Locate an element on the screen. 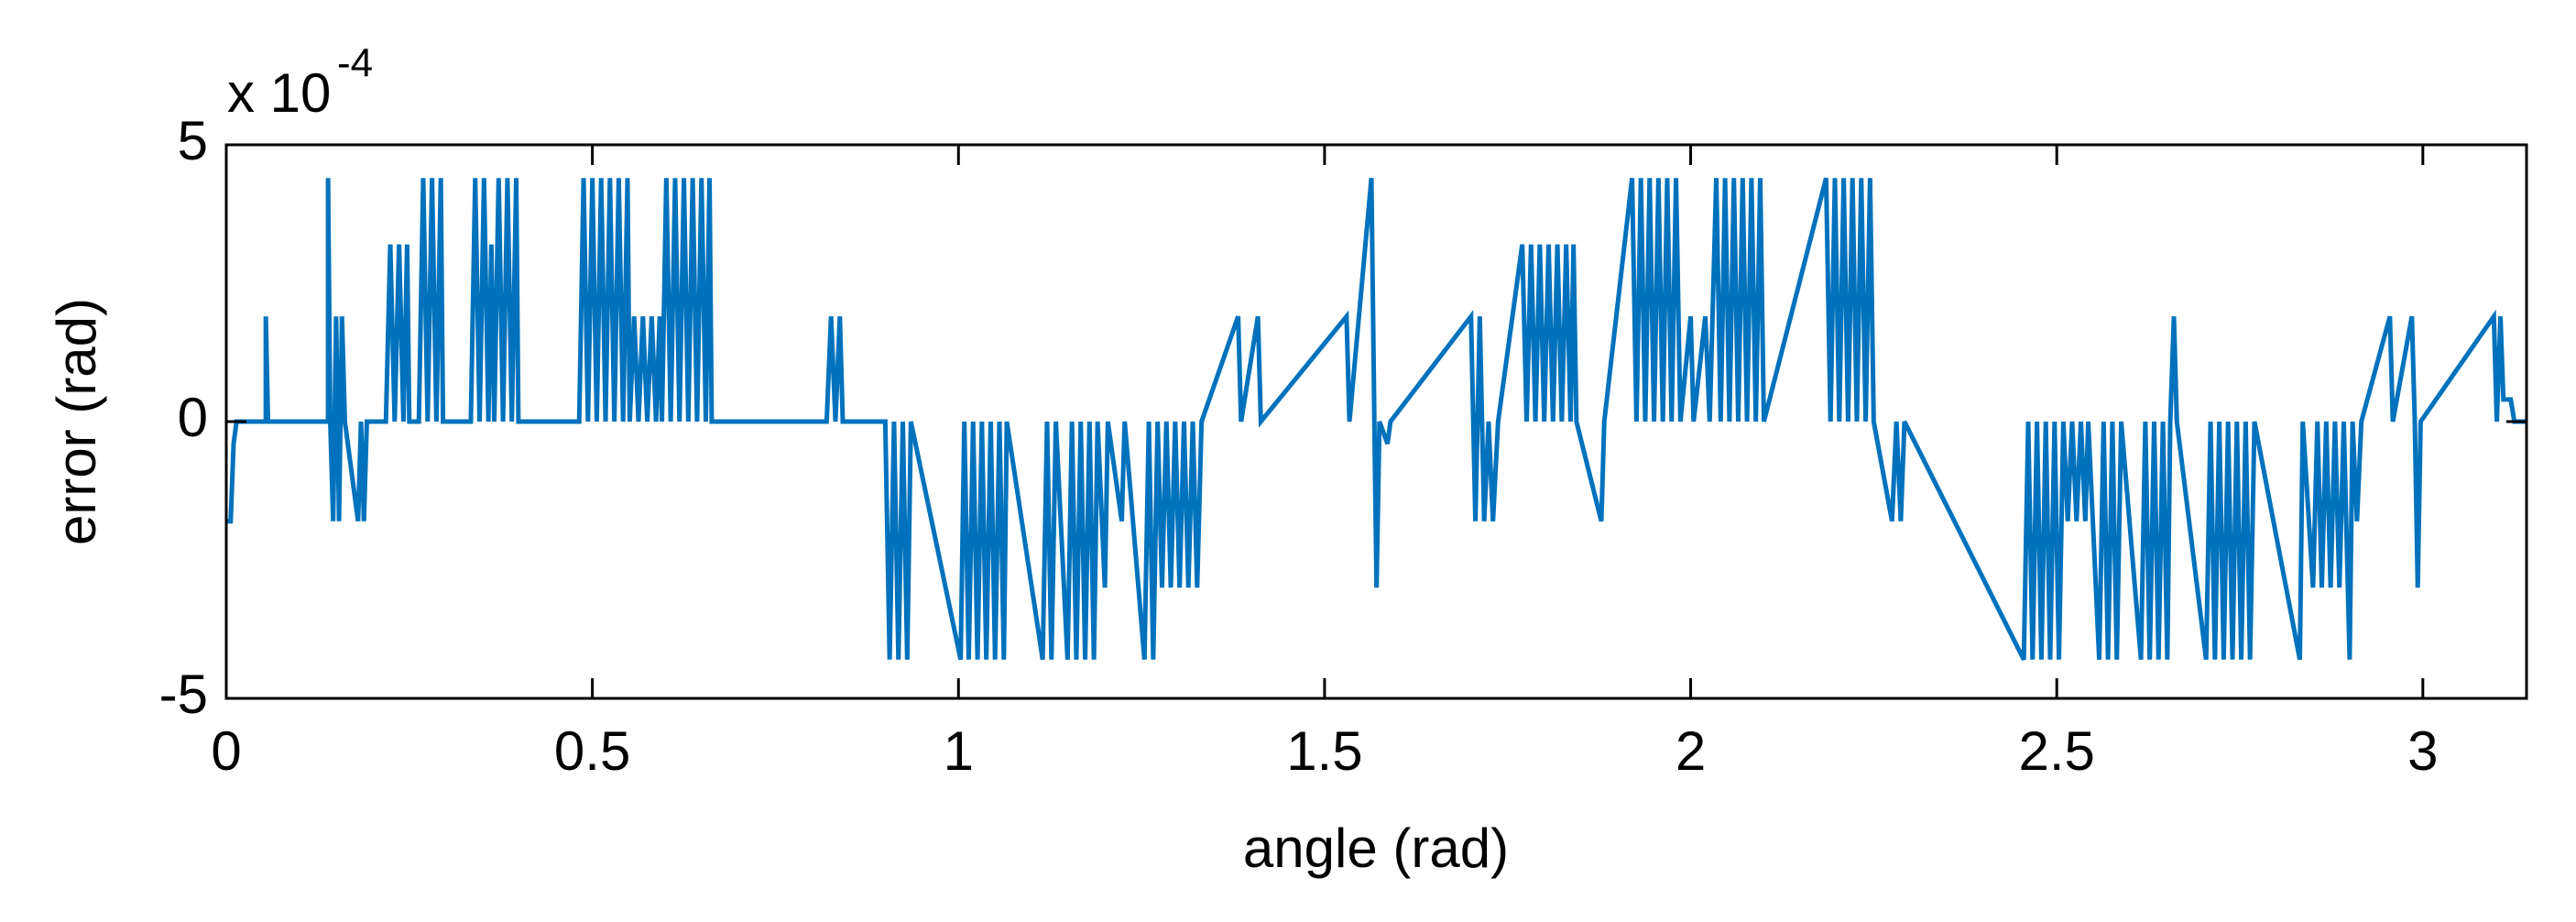 The image size is (2576, 922). x-tick-label: 2.5 is located at coordinates (2056, 751).